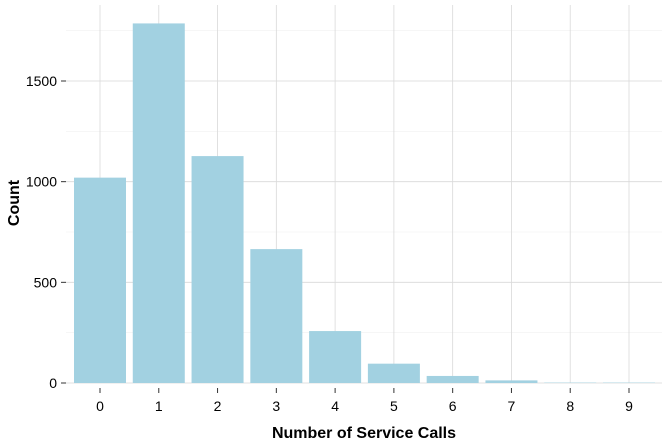  Describe the element at coordinates (41, 81) in the screenshot. I see `y-tick-label: 1500` at that location.